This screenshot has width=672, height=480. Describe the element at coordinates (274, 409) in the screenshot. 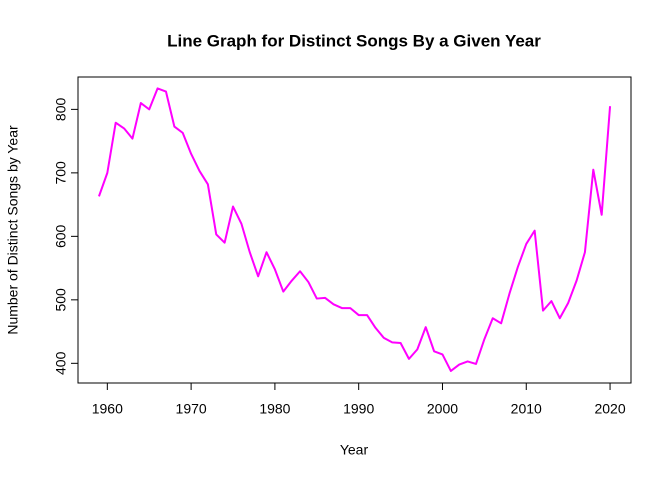

I see `x-tick-label: 1980` at that location.